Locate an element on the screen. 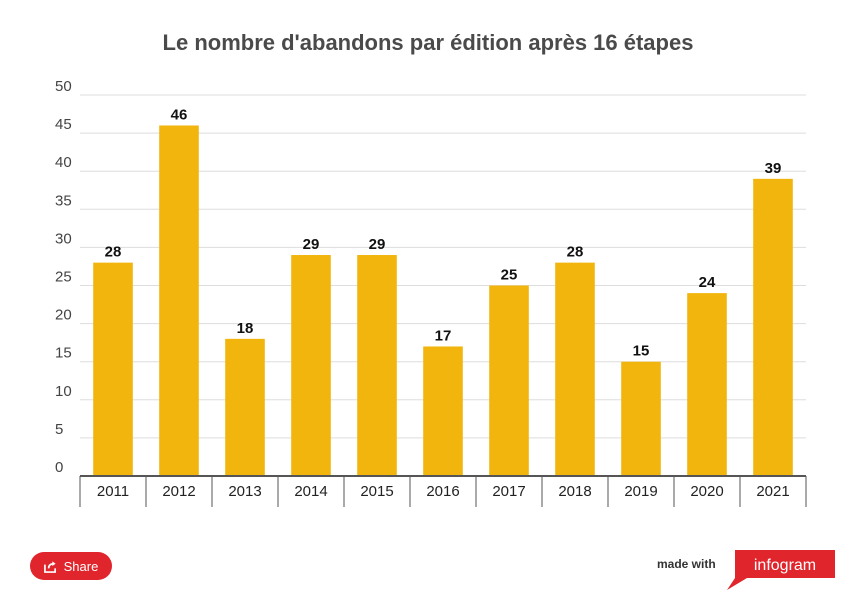 The image size is (856, 603). x-tick-label: 2017 is located at coordinates (508, 491).